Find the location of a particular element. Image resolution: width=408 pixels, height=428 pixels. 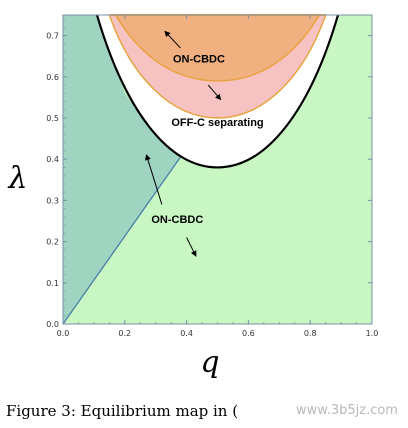

x-axis-label: q is located at coordinates (209, 362).